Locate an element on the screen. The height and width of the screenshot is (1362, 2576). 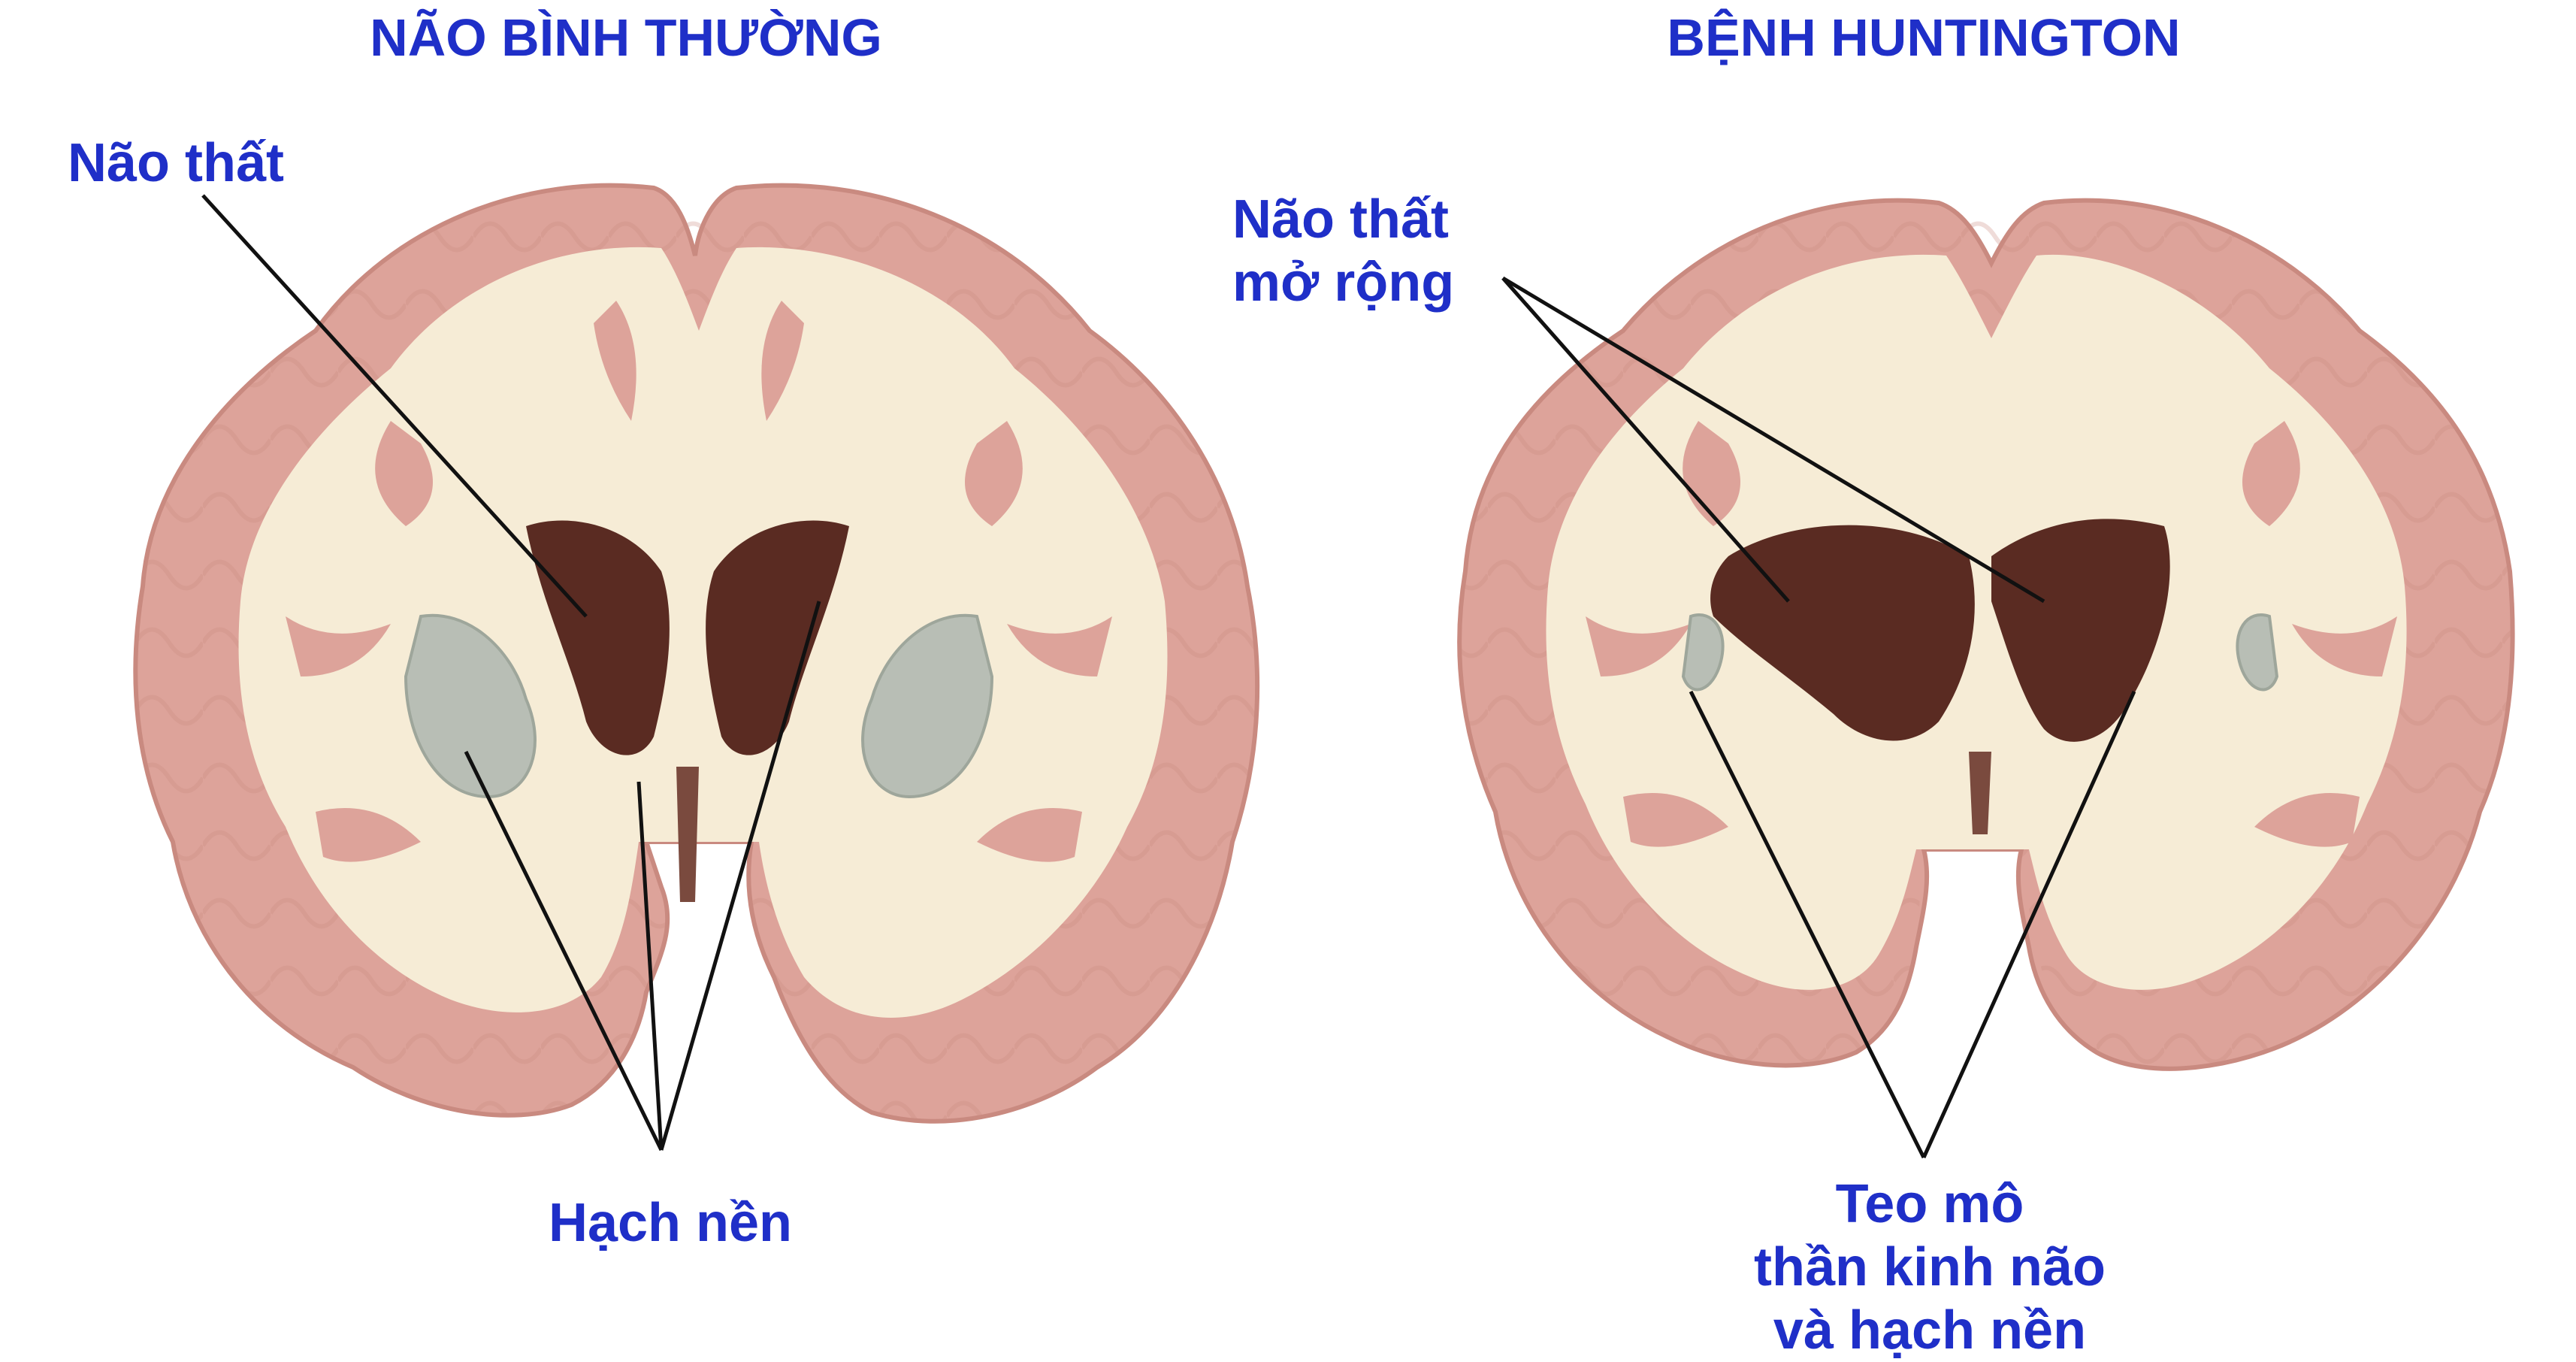
normal-third-ventricle is located at coordinates (688, 834).